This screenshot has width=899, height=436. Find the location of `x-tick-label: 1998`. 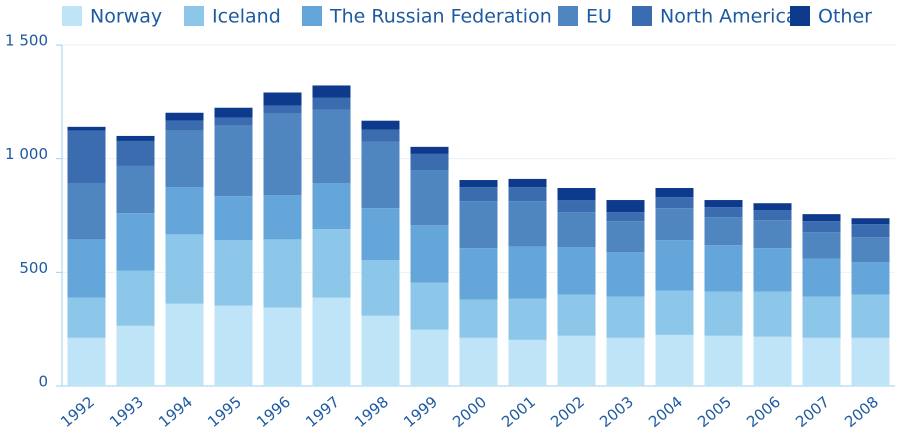

x-tick-label: 1998 is located at coordinates (371, 412).